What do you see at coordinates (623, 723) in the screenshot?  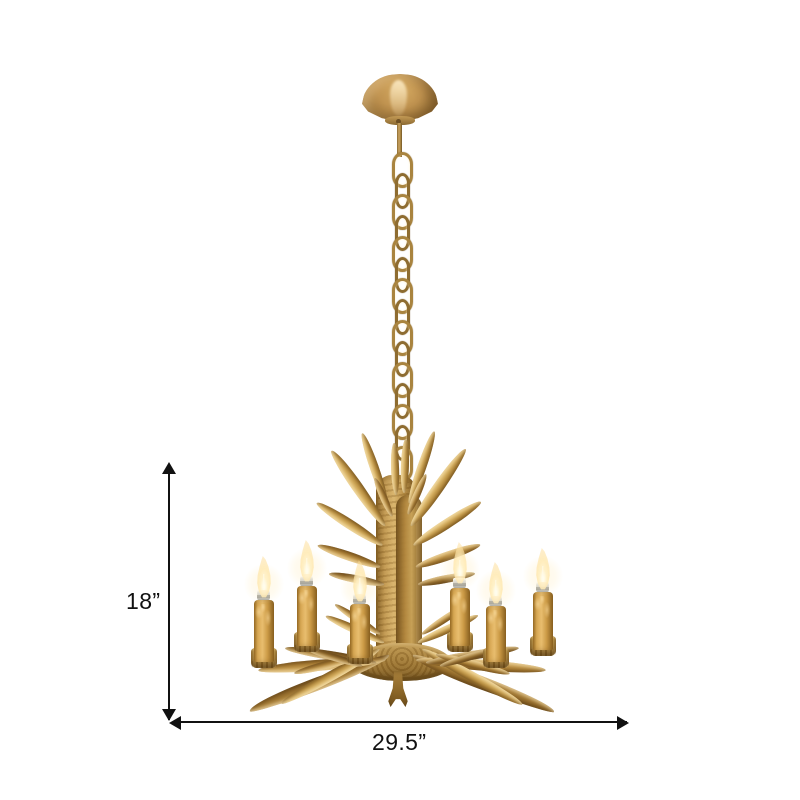 I see `width-arrow-right` at bounding box center [623, 723].